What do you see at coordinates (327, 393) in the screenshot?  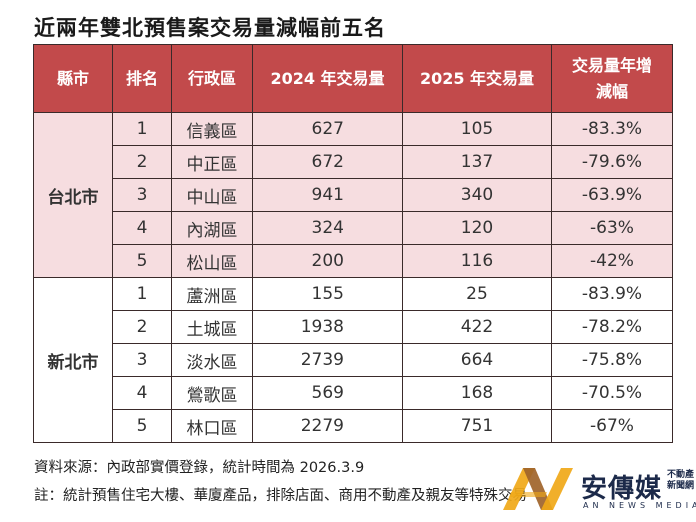 I see `volume-2024-cell: 569` at bounding box center [327, 393].